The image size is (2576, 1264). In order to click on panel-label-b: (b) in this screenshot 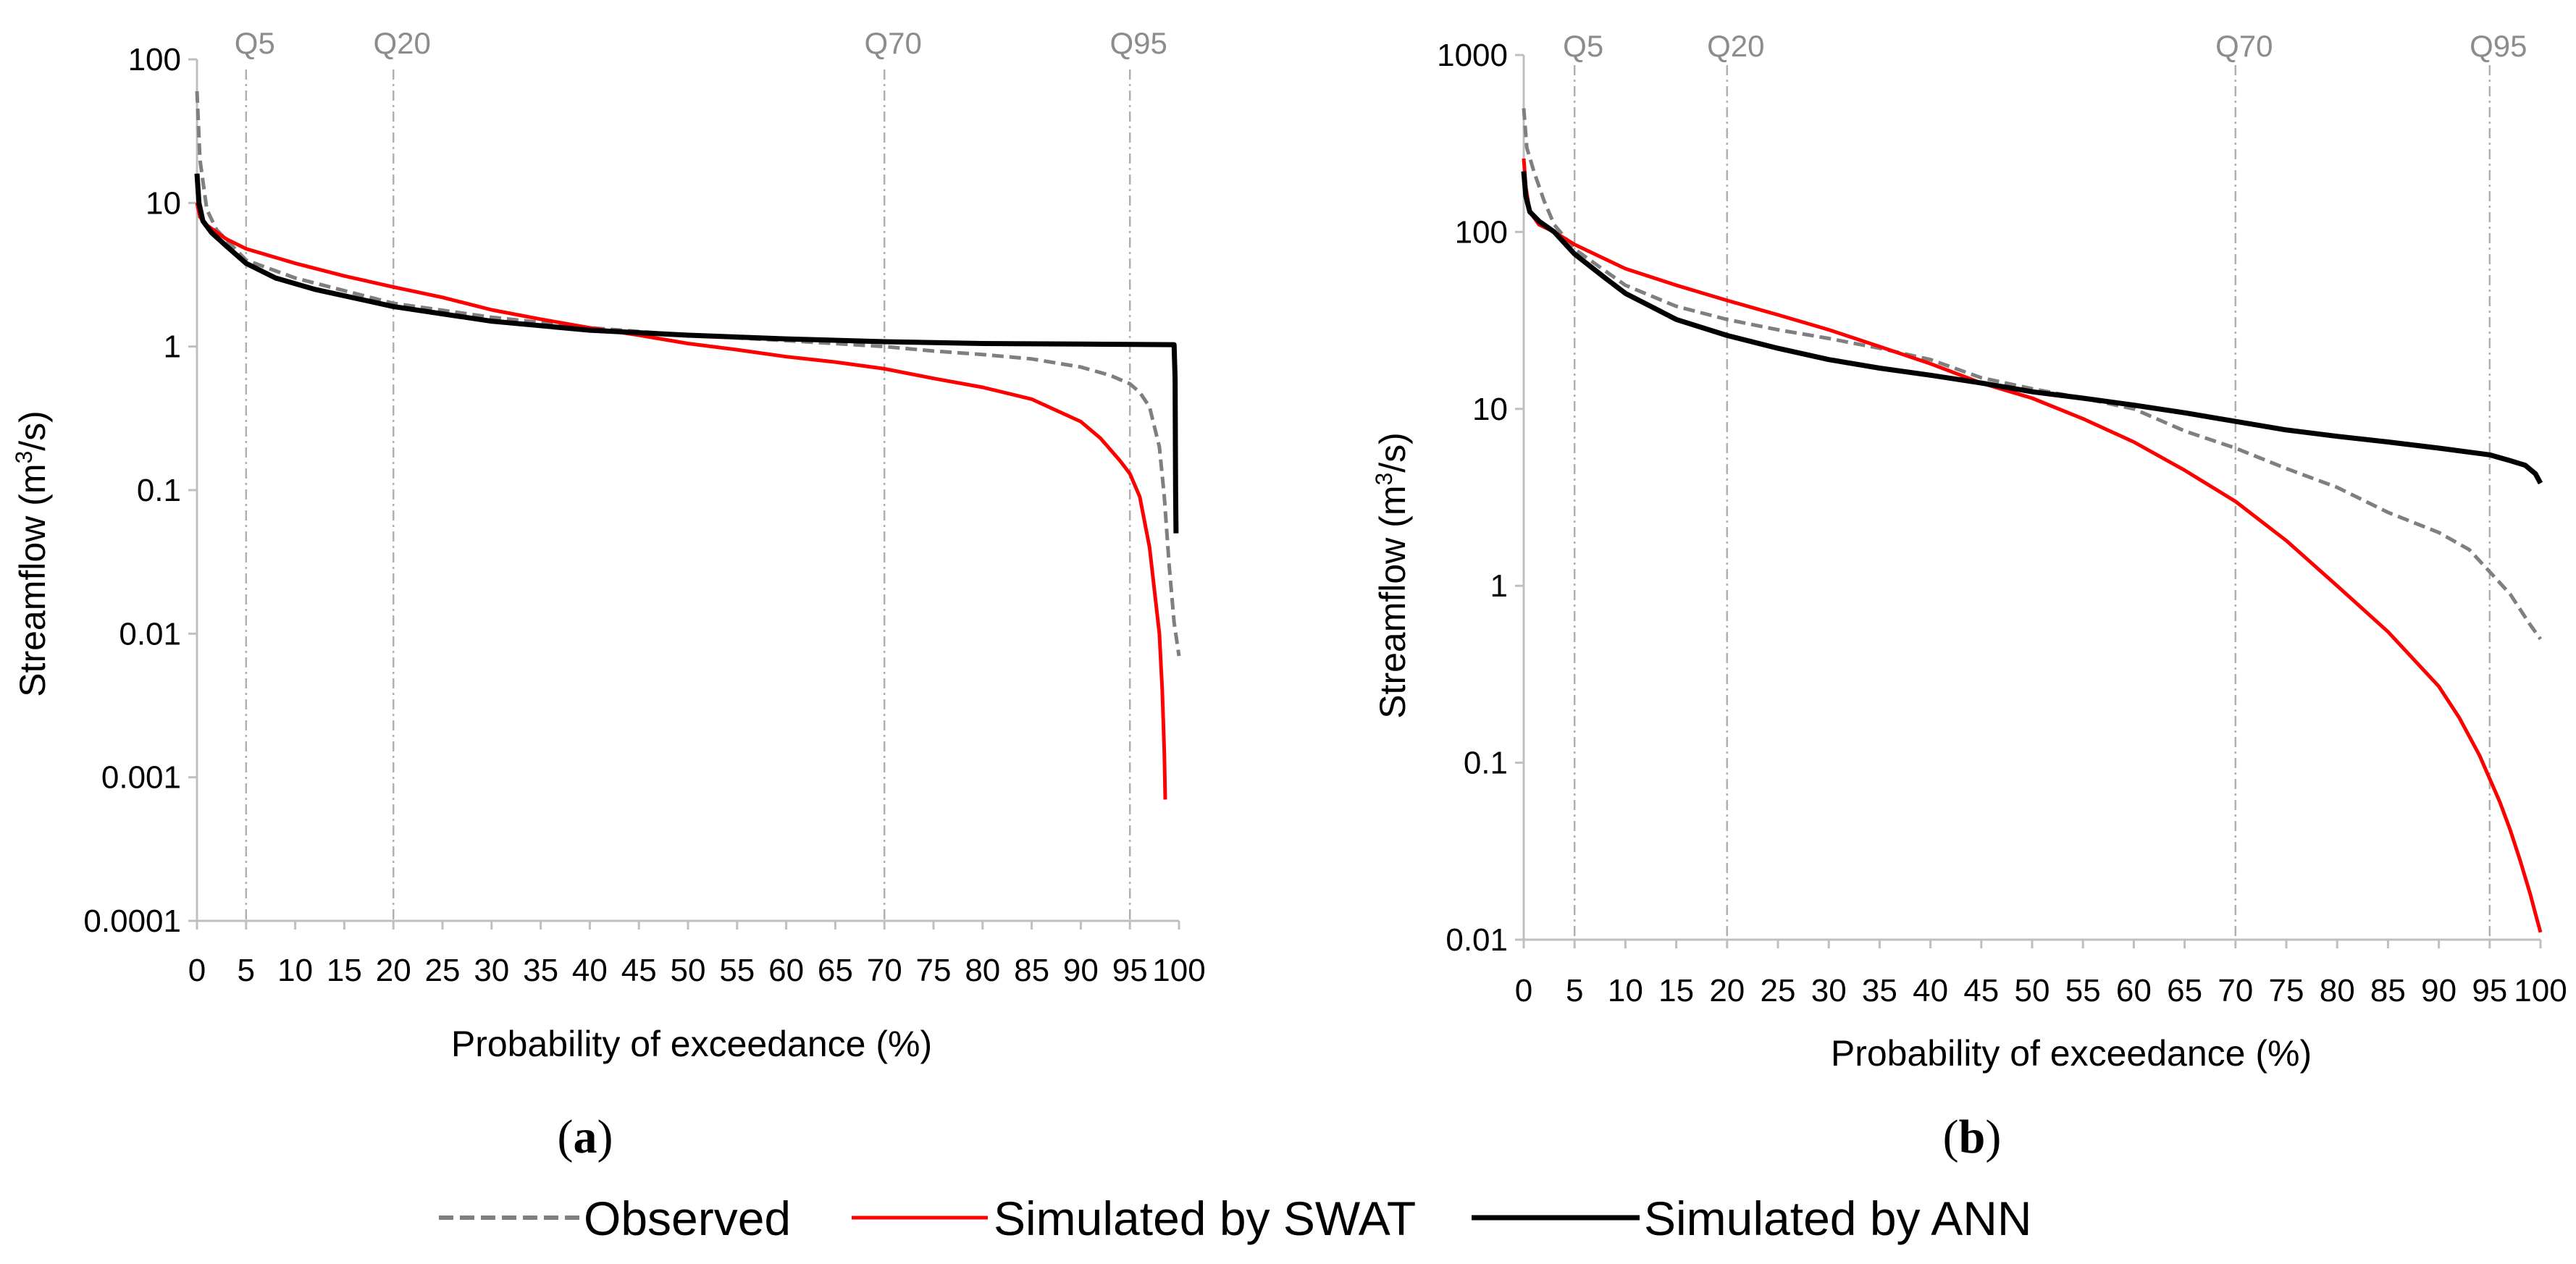, I will do `click(1972, 1137)`.